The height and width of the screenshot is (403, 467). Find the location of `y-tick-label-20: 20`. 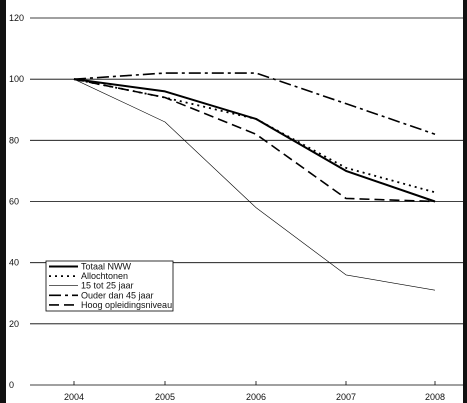

y-tick-label-20: 20 is located at coordinates (14, 324).